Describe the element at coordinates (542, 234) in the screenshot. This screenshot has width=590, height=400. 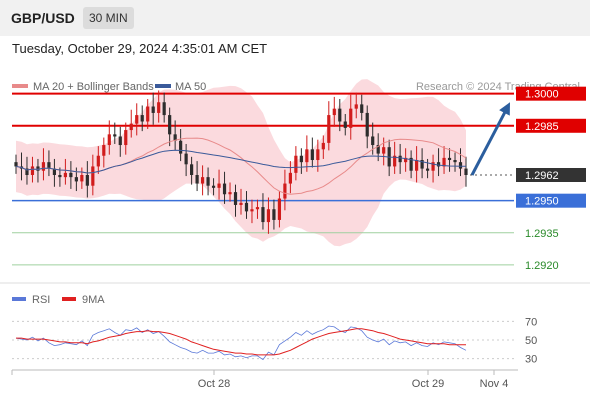
I see `level-label-1.2935: 1.2935` at that location.